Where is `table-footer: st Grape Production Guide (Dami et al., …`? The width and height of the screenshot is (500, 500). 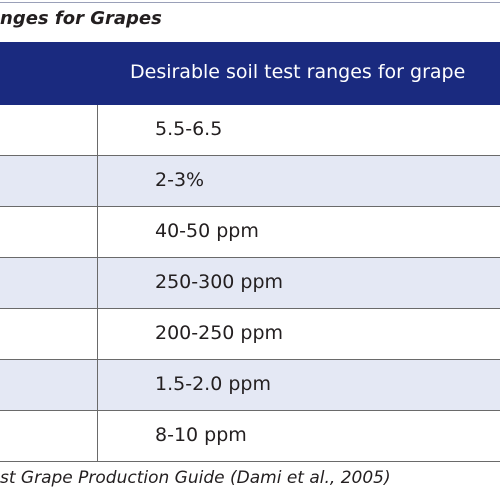 table-footer: st Grape Production Guide (Dami et al., … is located at coordinates (195, 478).